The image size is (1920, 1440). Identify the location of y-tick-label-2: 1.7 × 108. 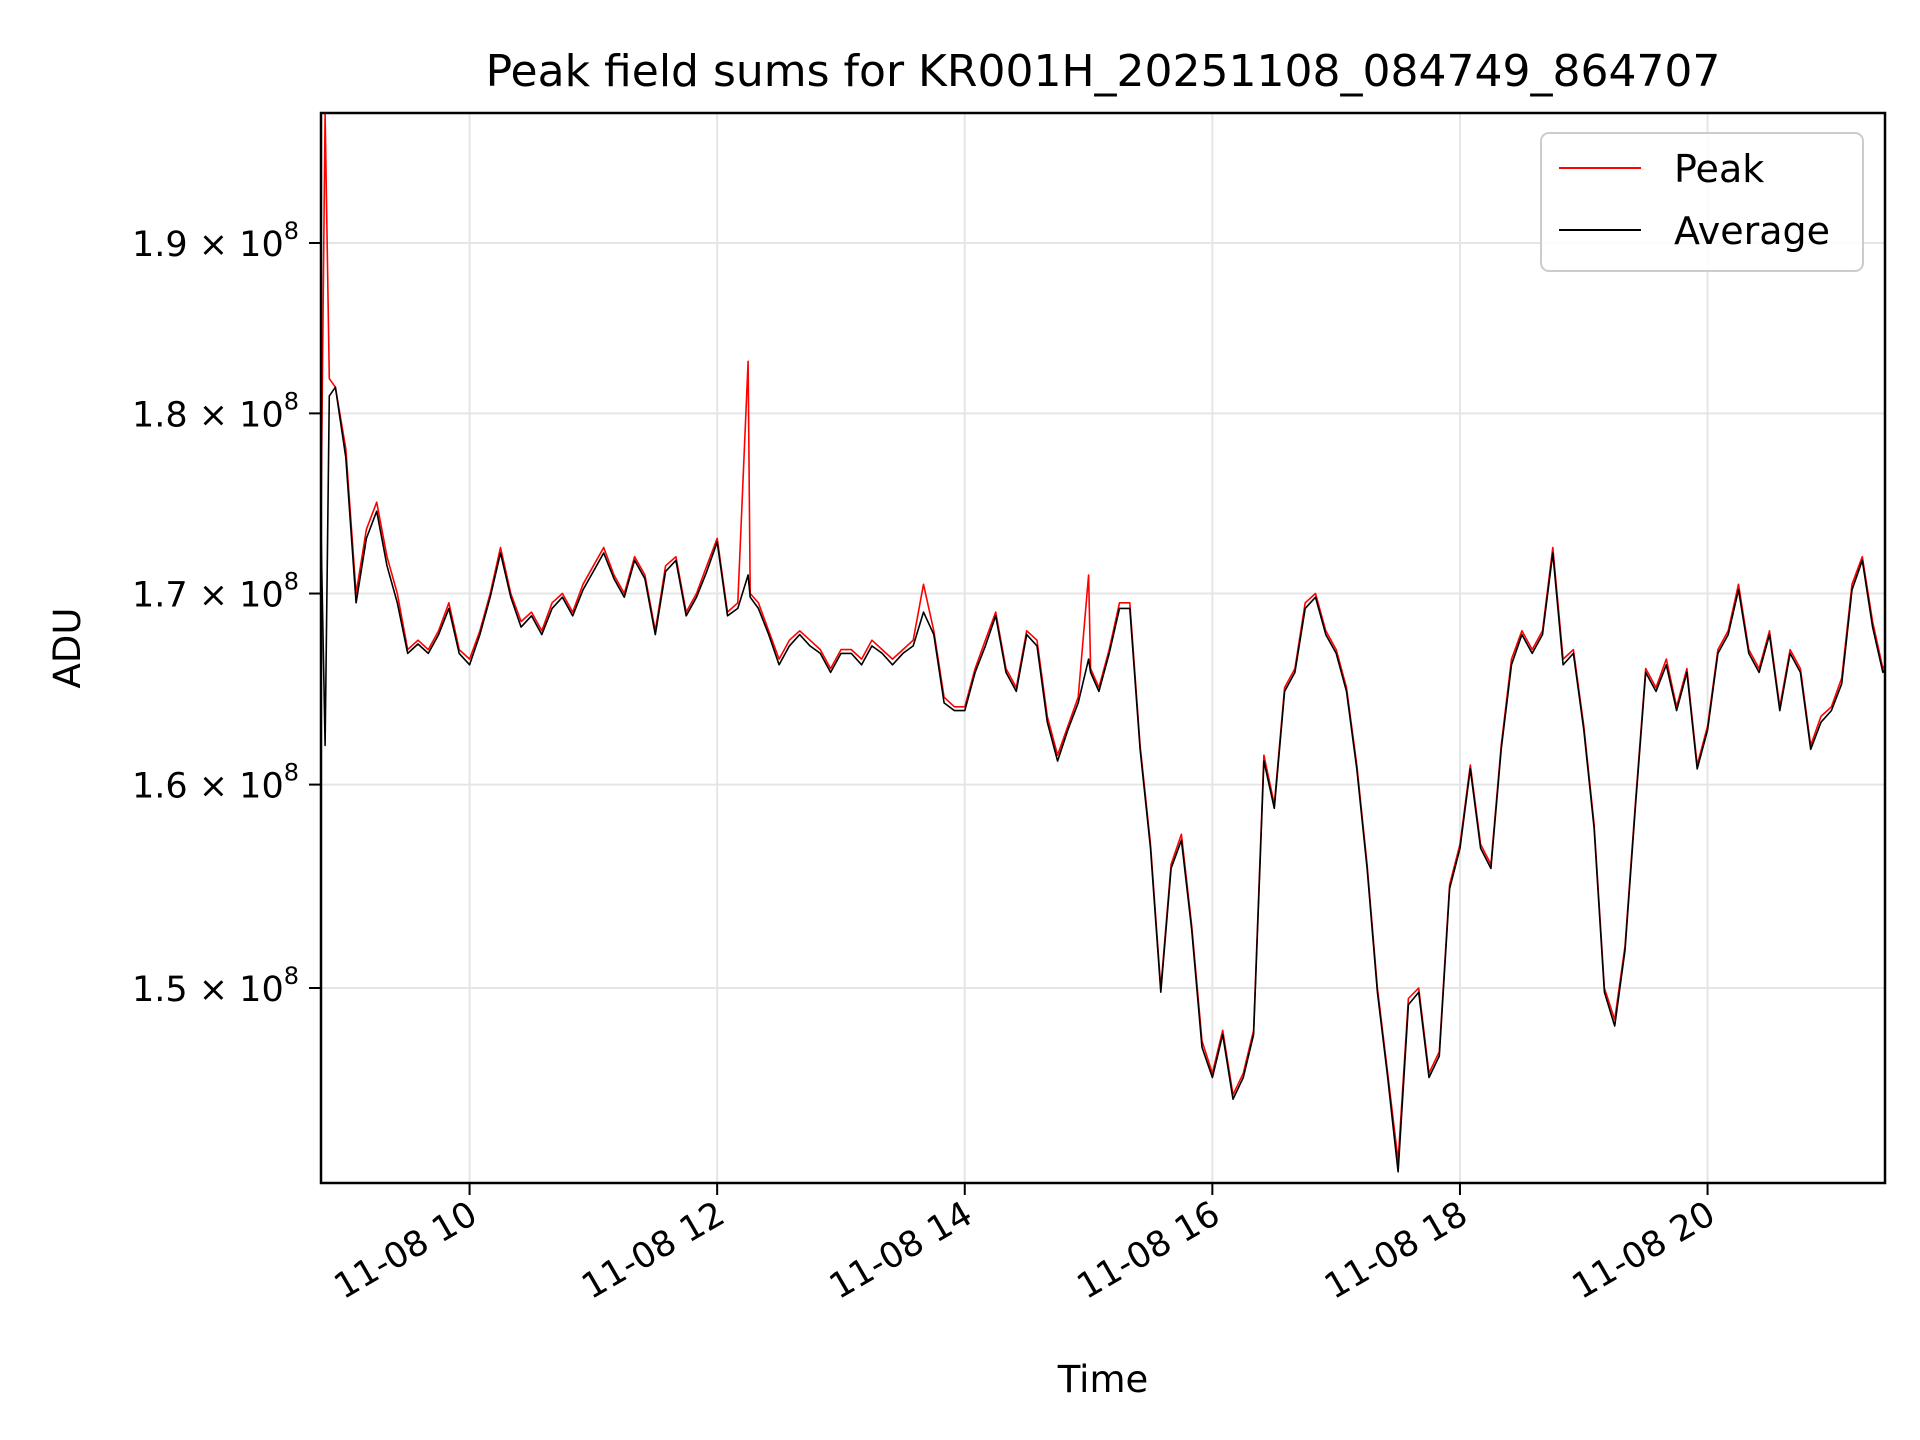
(215, 592).